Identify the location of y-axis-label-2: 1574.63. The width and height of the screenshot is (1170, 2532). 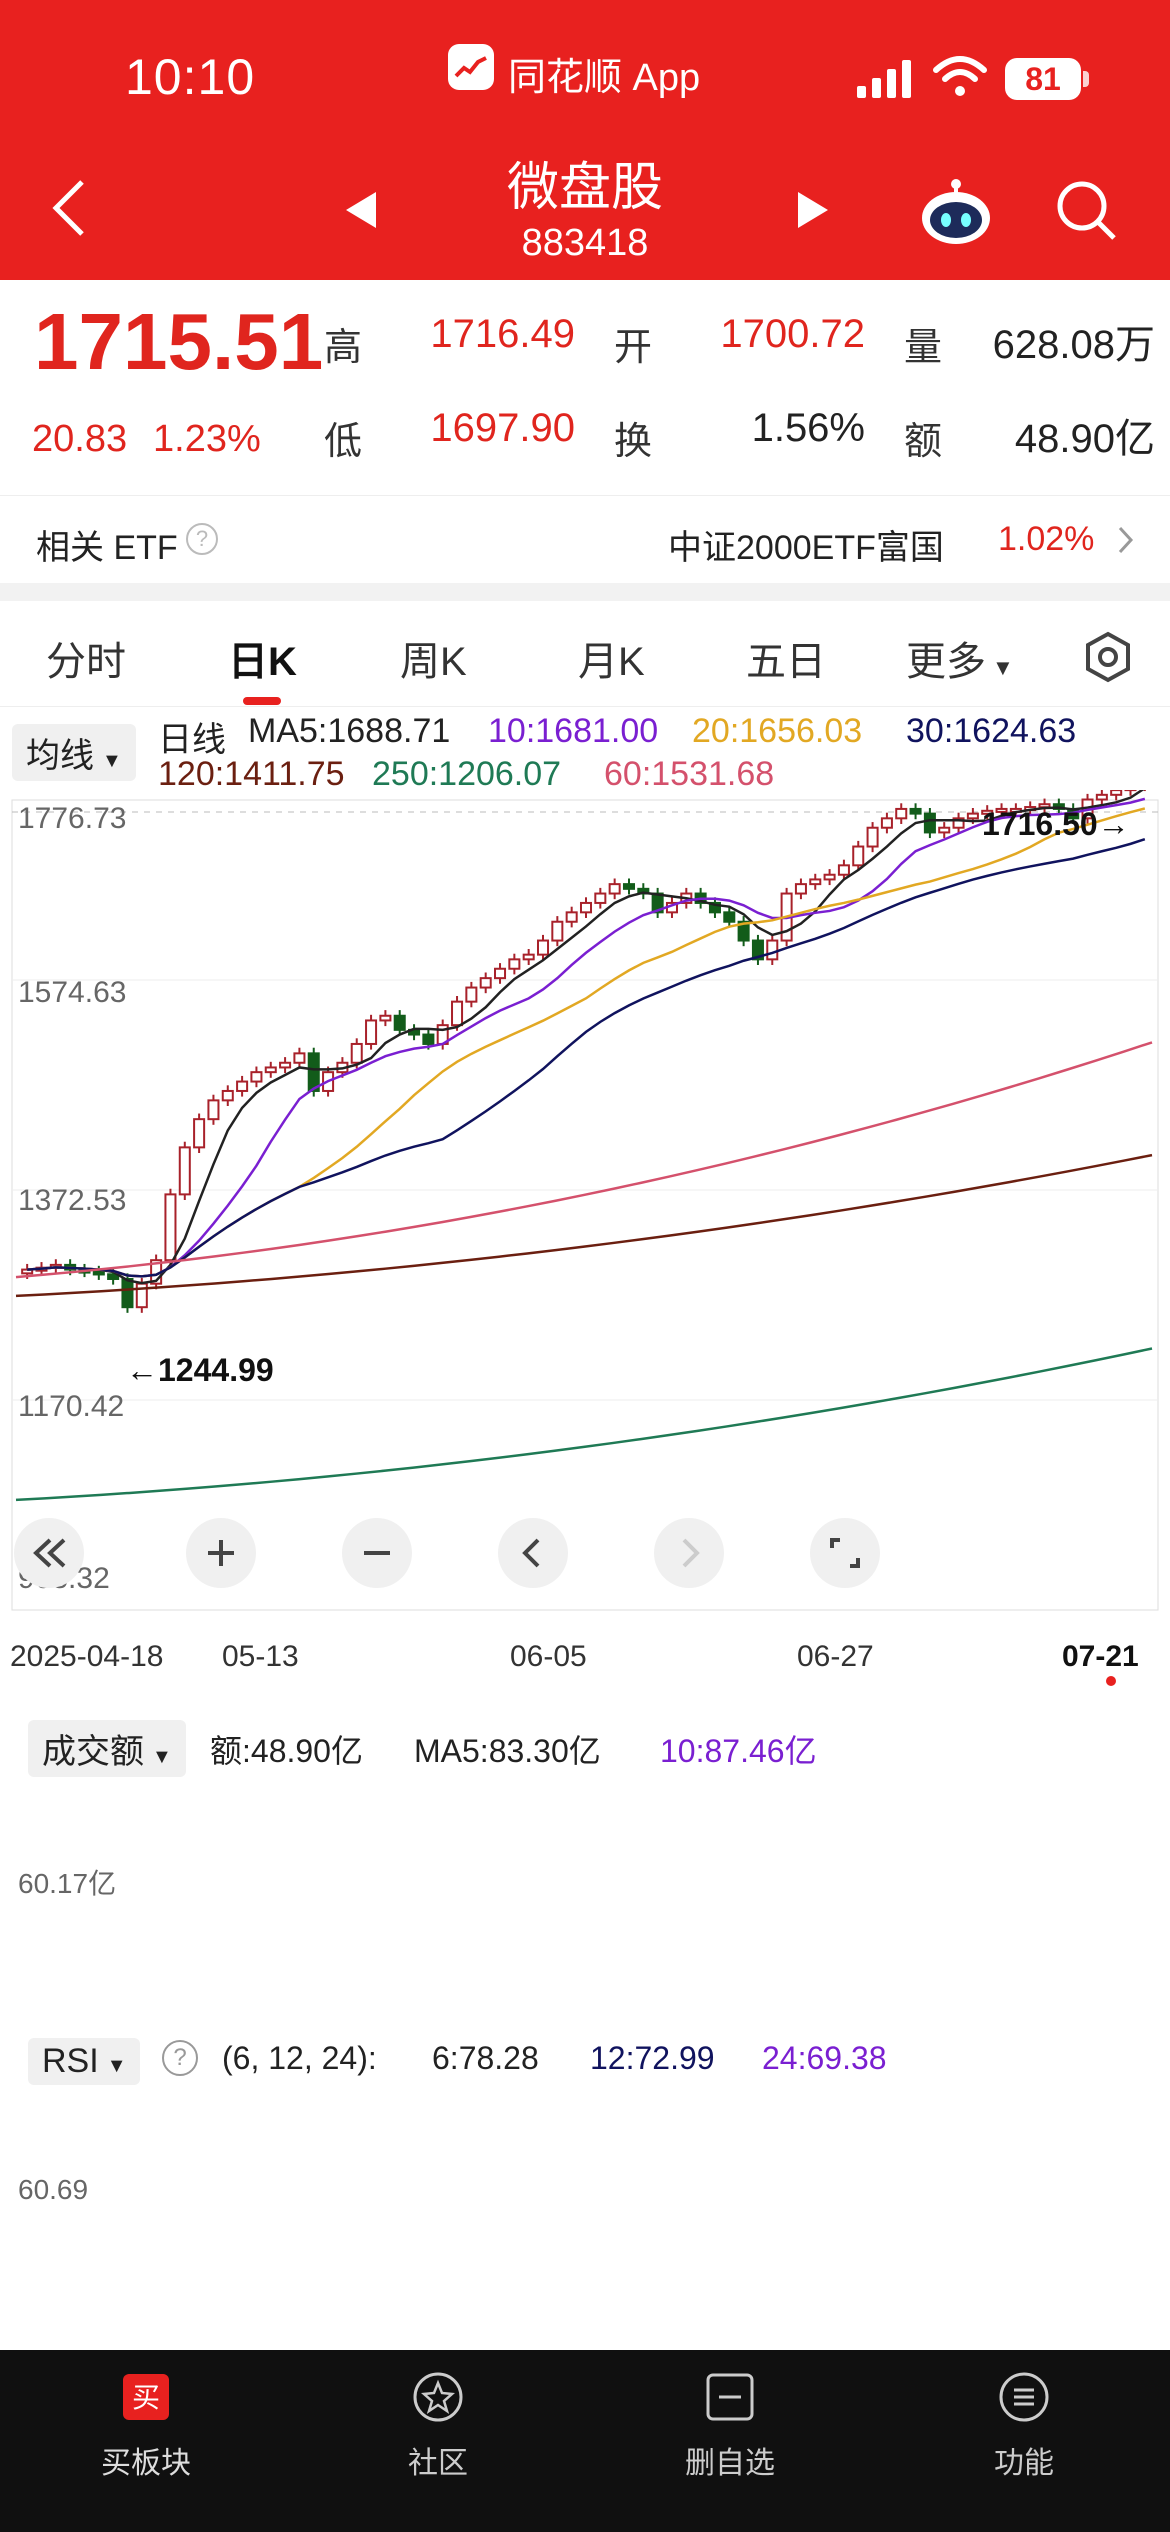
(72, 992).